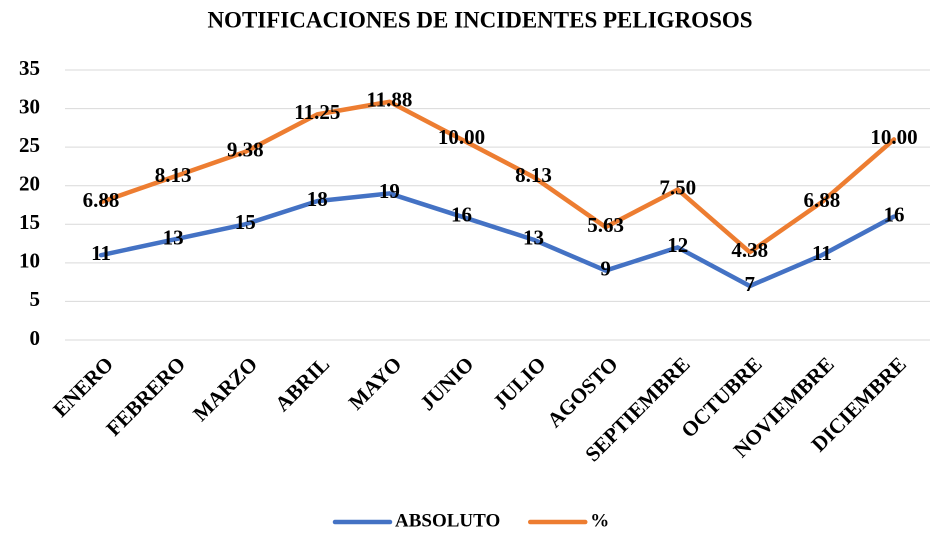 The height and width of the screenshot is (537, 937). I want to click on legend-label: %, so click(599, 520).